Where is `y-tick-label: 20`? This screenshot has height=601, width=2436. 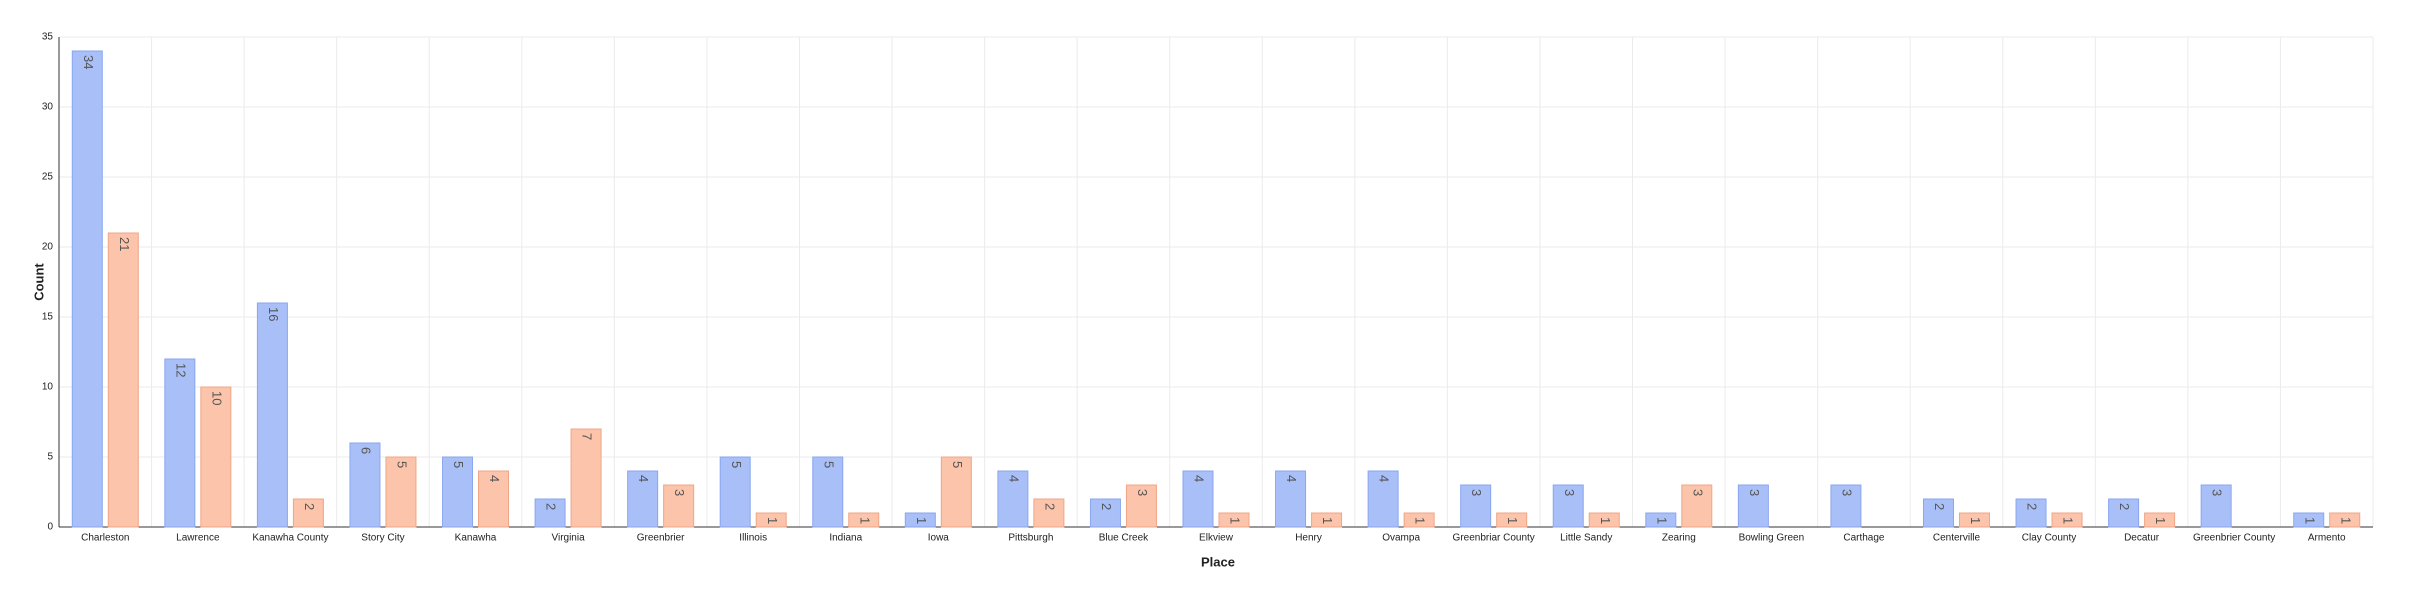
y-tick-label: 20 is located at coordinates (48, 247).